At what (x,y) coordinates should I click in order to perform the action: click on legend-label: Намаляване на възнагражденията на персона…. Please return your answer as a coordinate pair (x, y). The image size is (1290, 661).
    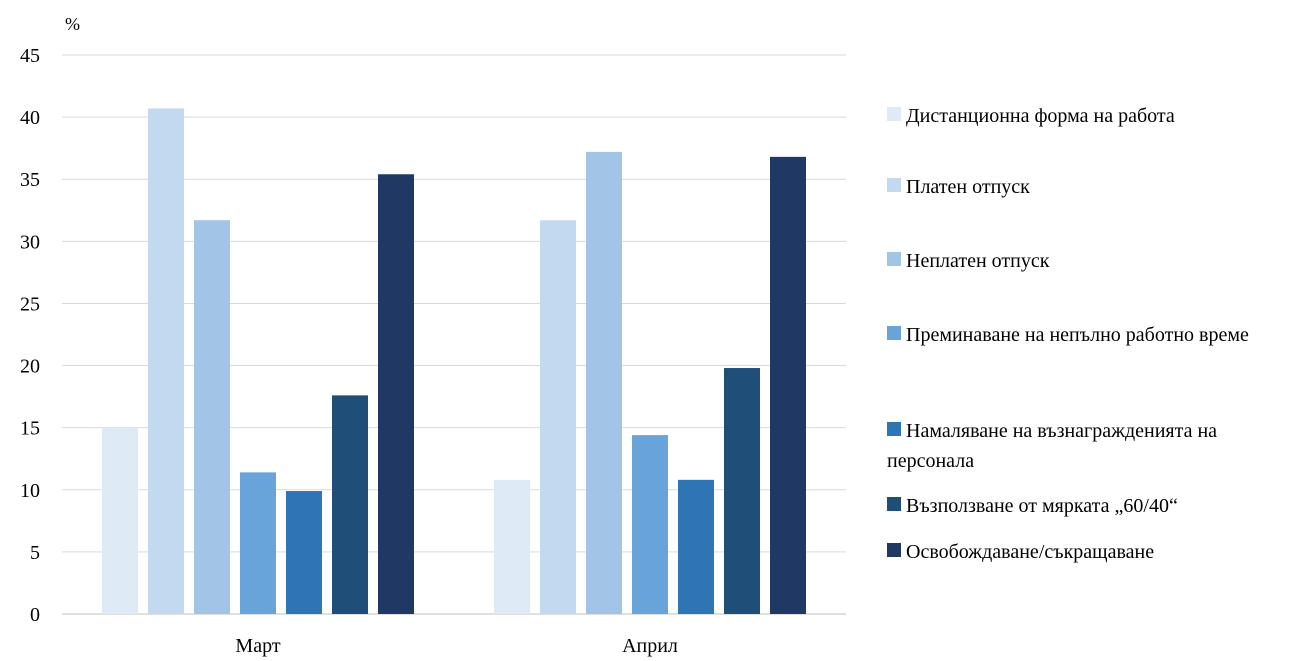
    Looking at the image, I should click on (1052, 446).